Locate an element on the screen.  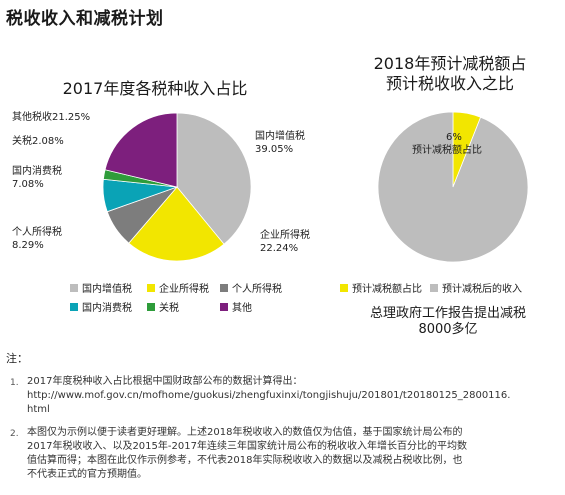
legend-vat: 国内增值税 is located at coordinates (101, 287).